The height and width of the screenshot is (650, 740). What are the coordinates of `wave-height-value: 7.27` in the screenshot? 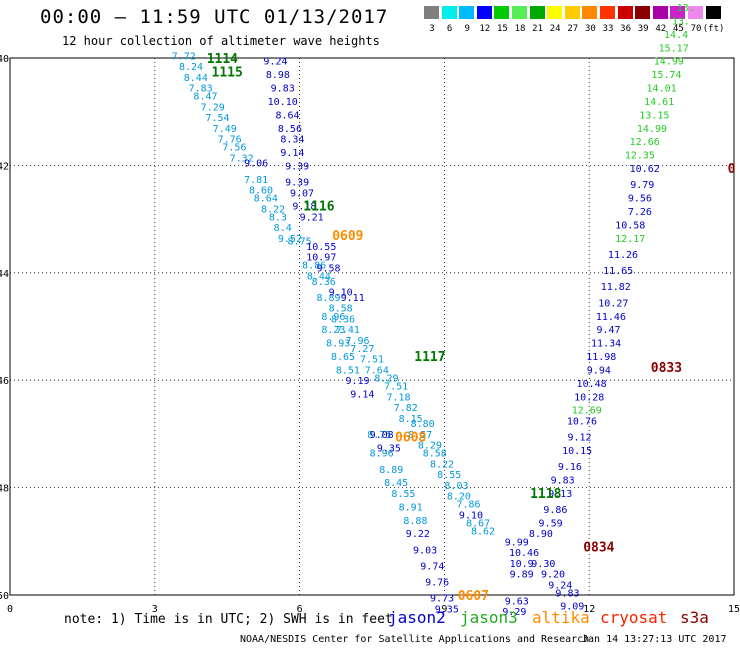 It's located at (362, 349).